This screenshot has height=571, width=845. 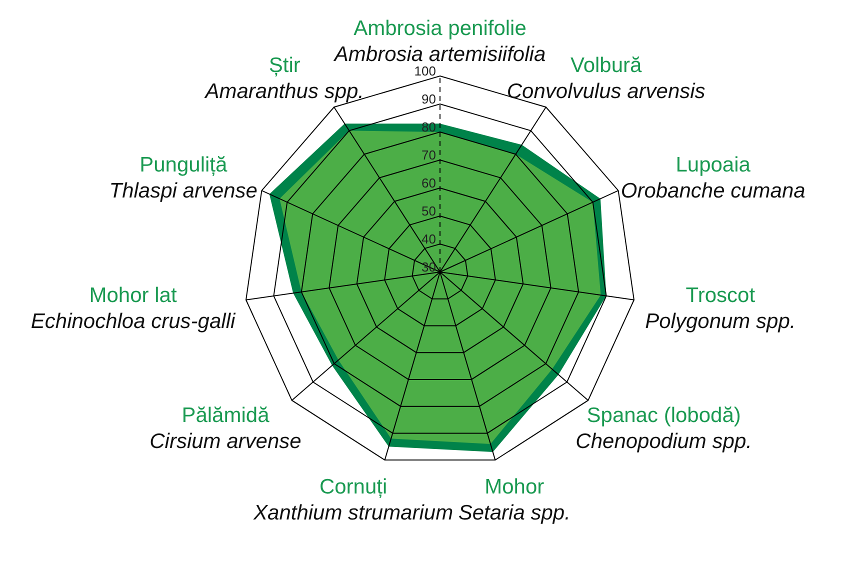 What do you see at coordinates (133, 309) in the screenshot?
I see `spoke-label: Mohor lat Echinochloa crus-galli` at bounding box center [133, 309].